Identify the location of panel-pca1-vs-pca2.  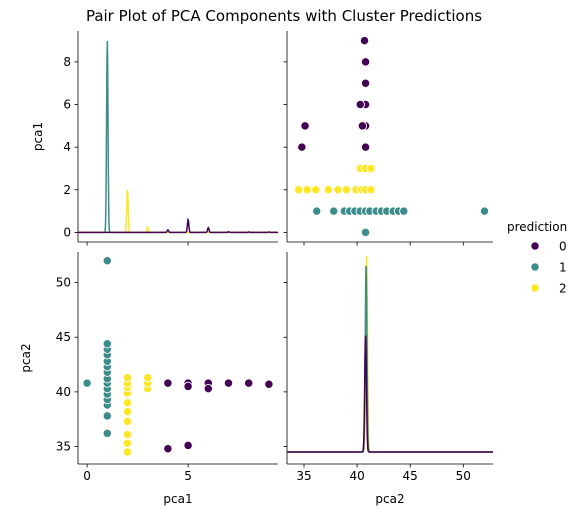
(388, 138).